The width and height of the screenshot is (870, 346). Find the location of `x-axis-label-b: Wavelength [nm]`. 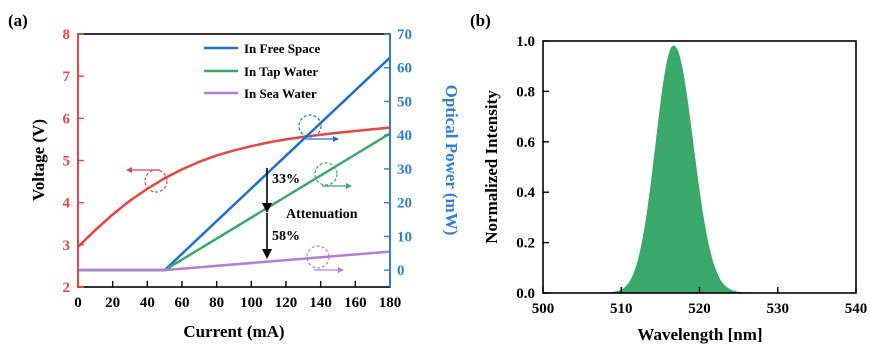

x-axis-label-b: Wavelength [nm] is located at coordinates (699, 334).